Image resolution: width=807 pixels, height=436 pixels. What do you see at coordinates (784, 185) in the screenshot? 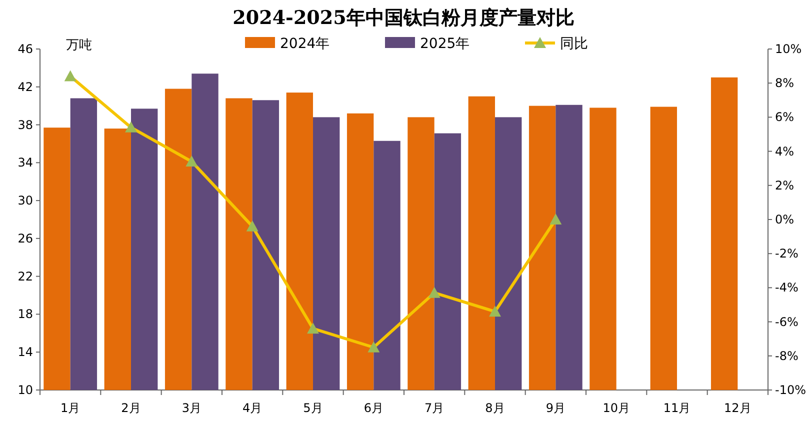
I see `y2-tick-label: 2%` at bounding box center [784, 185].